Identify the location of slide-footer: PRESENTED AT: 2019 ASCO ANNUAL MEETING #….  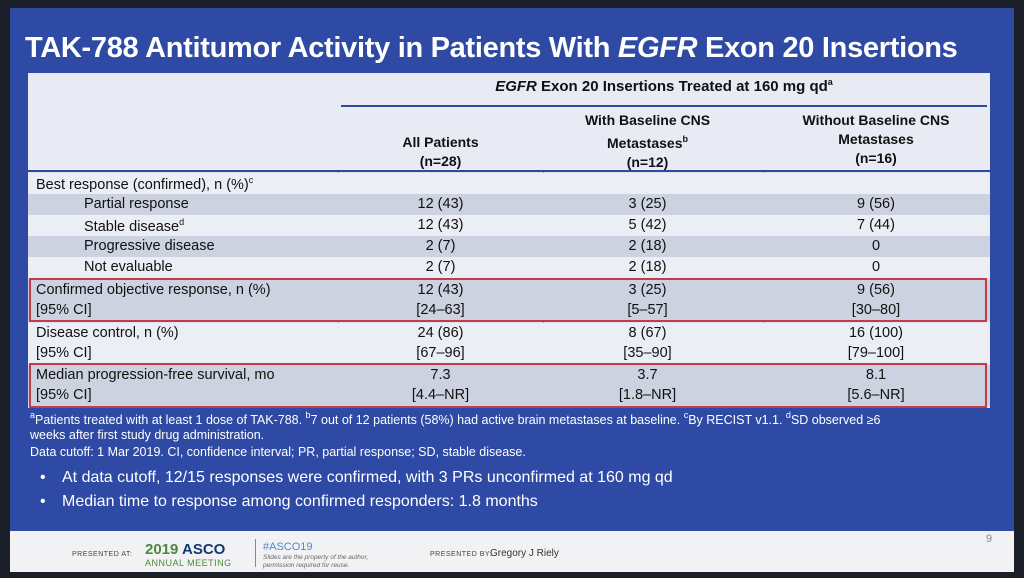
(512, 551).